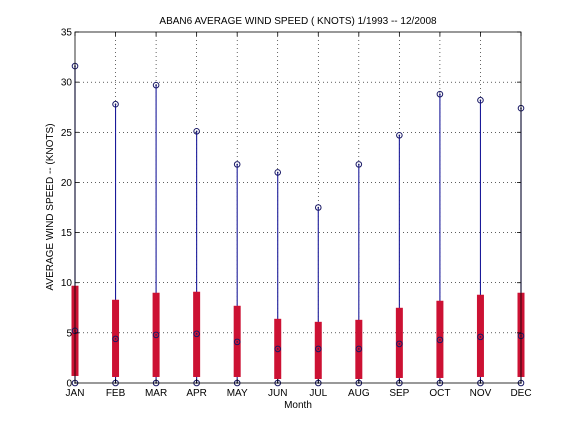  What do you see at coordinates (67, 133) in the screenshot?
I see `y-tick-label: 25` at bounding box center [67, 133].